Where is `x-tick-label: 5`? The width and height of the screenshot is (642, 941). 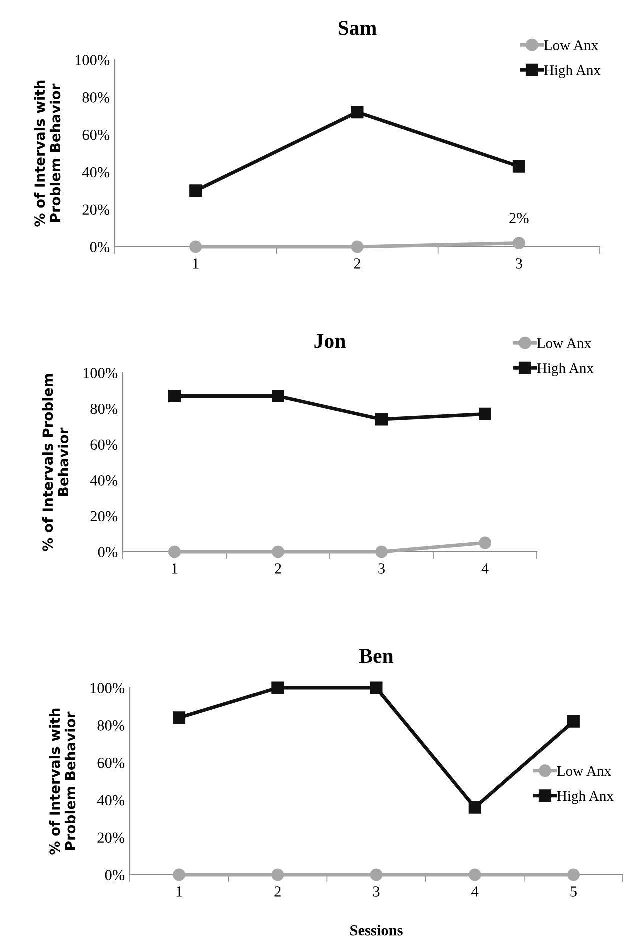 x-tick-label: 5 is located at coordinates (573, 891).